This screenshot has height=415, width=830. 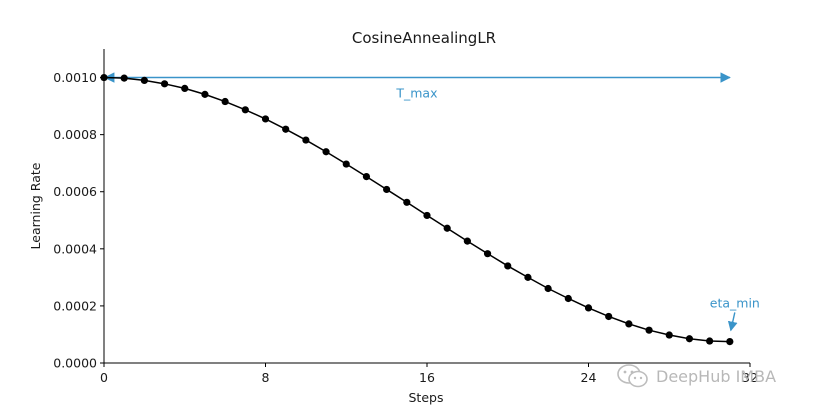 What do you see at coordinates (416, 93) in the screenshot?
I see `t-max-label: T_max` at bounding box center [416, 93].